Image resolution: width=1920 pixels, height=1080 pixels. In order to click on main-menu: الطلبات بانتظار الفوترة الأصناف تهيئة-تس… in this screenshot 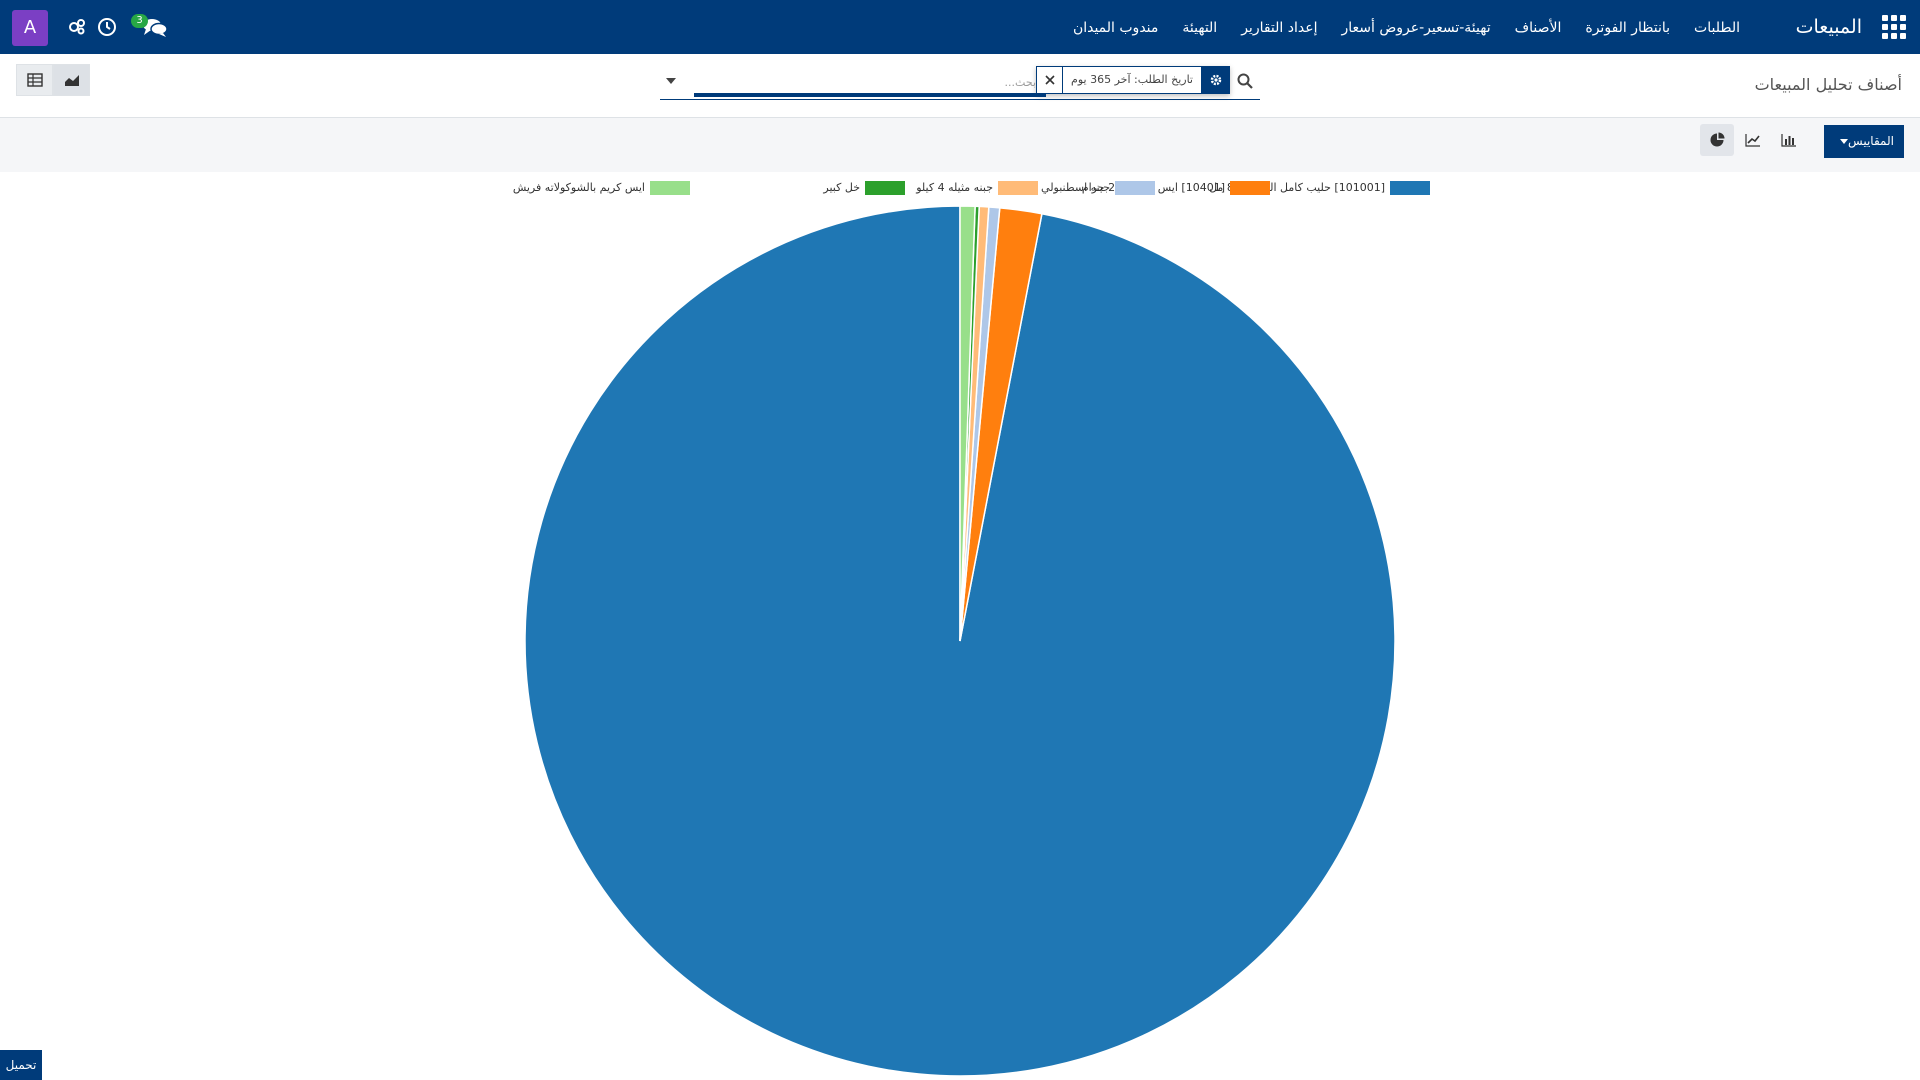, I will do `click(1406, 28)`.